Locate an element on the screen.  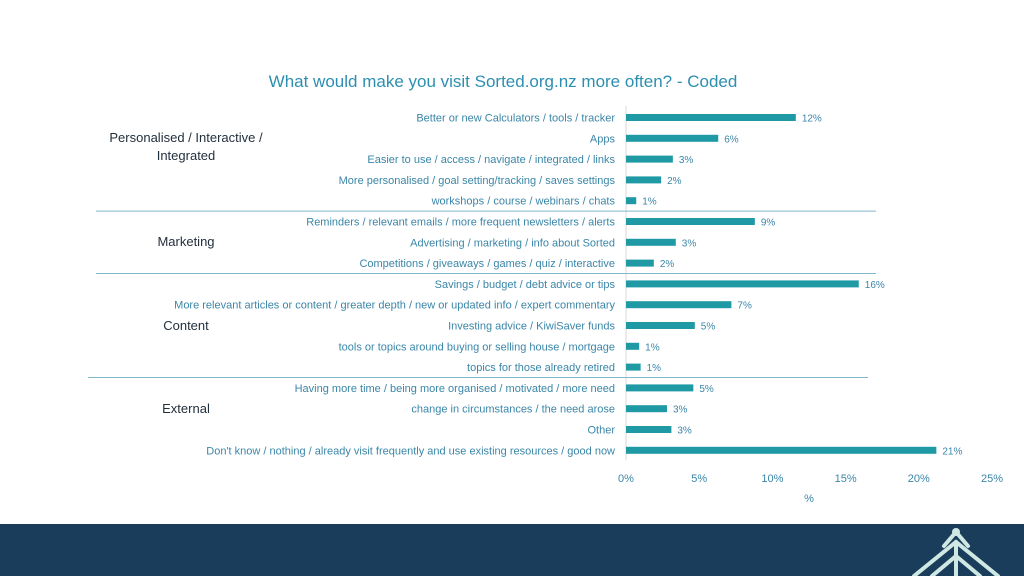
category-label: topics for those already retired is located at coordinates (541, 368).